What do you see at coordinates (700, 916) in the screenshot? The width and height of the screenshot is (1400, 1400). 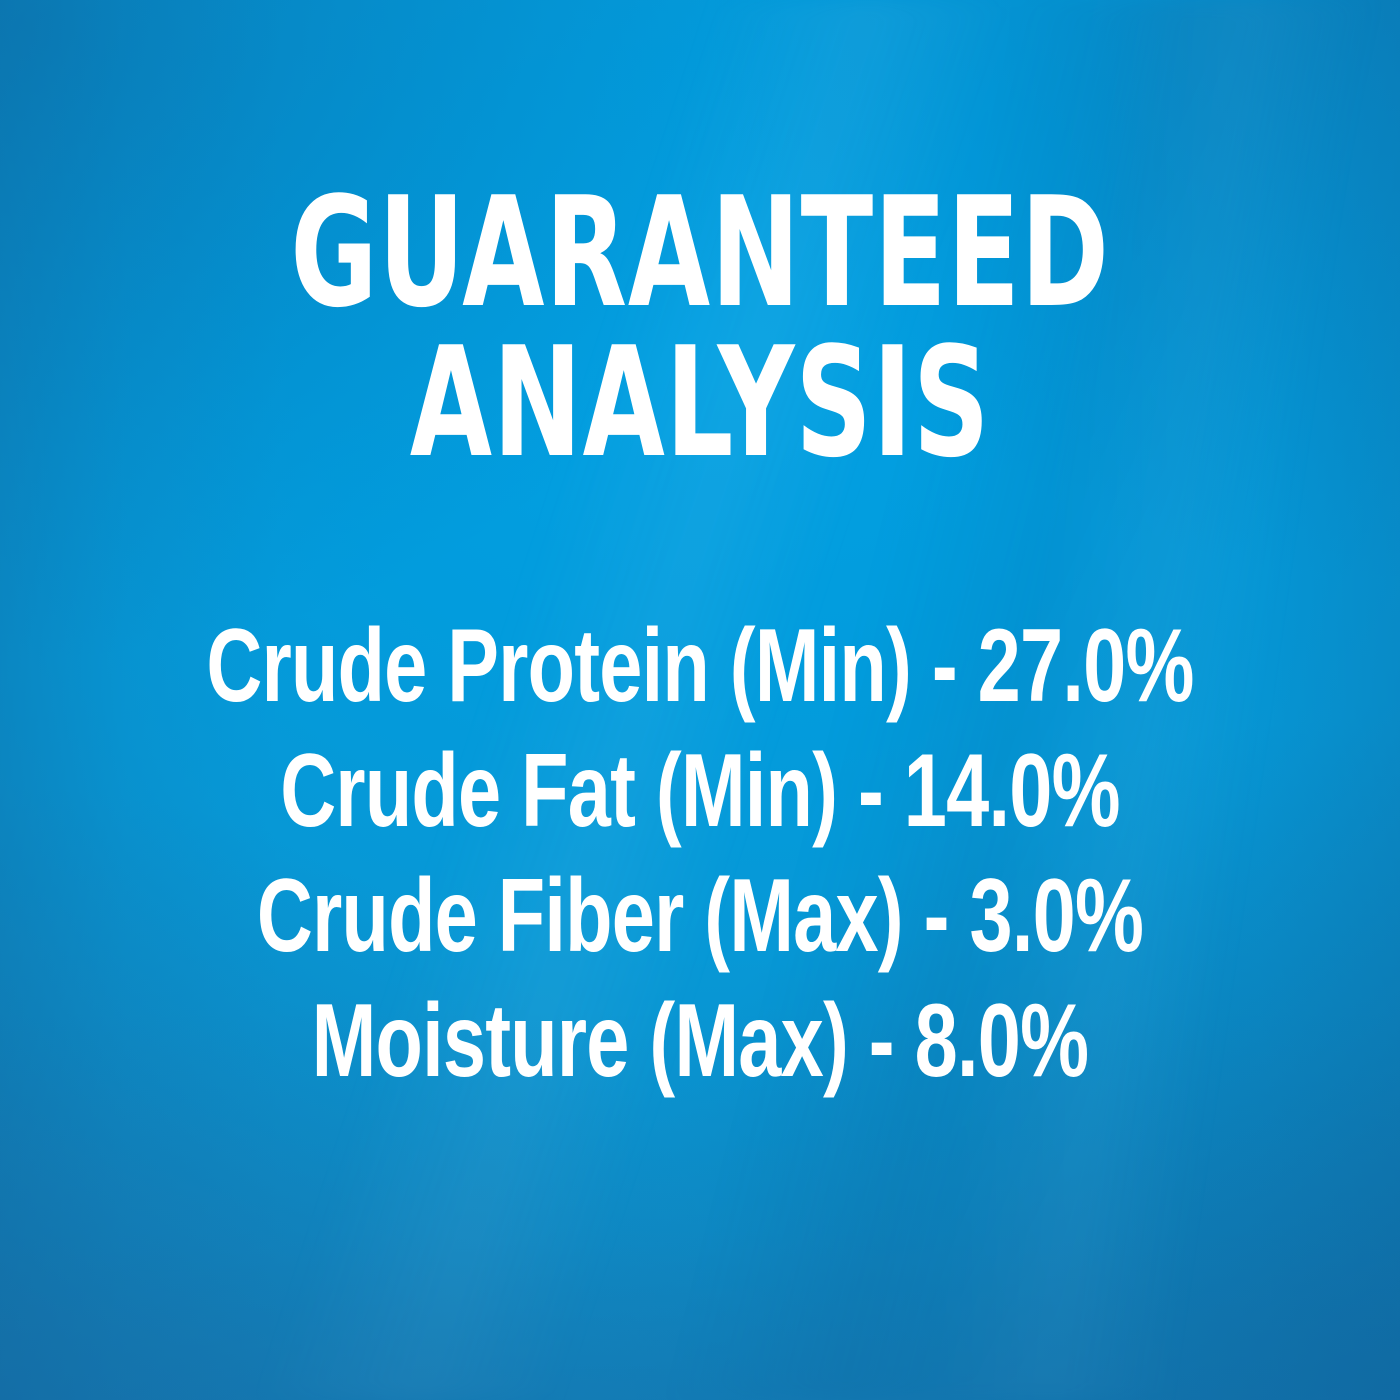 I see `analysis-row-crude-fiber: Crude Fiber (Max) - 3.0%` at bounding box center [700, 916].